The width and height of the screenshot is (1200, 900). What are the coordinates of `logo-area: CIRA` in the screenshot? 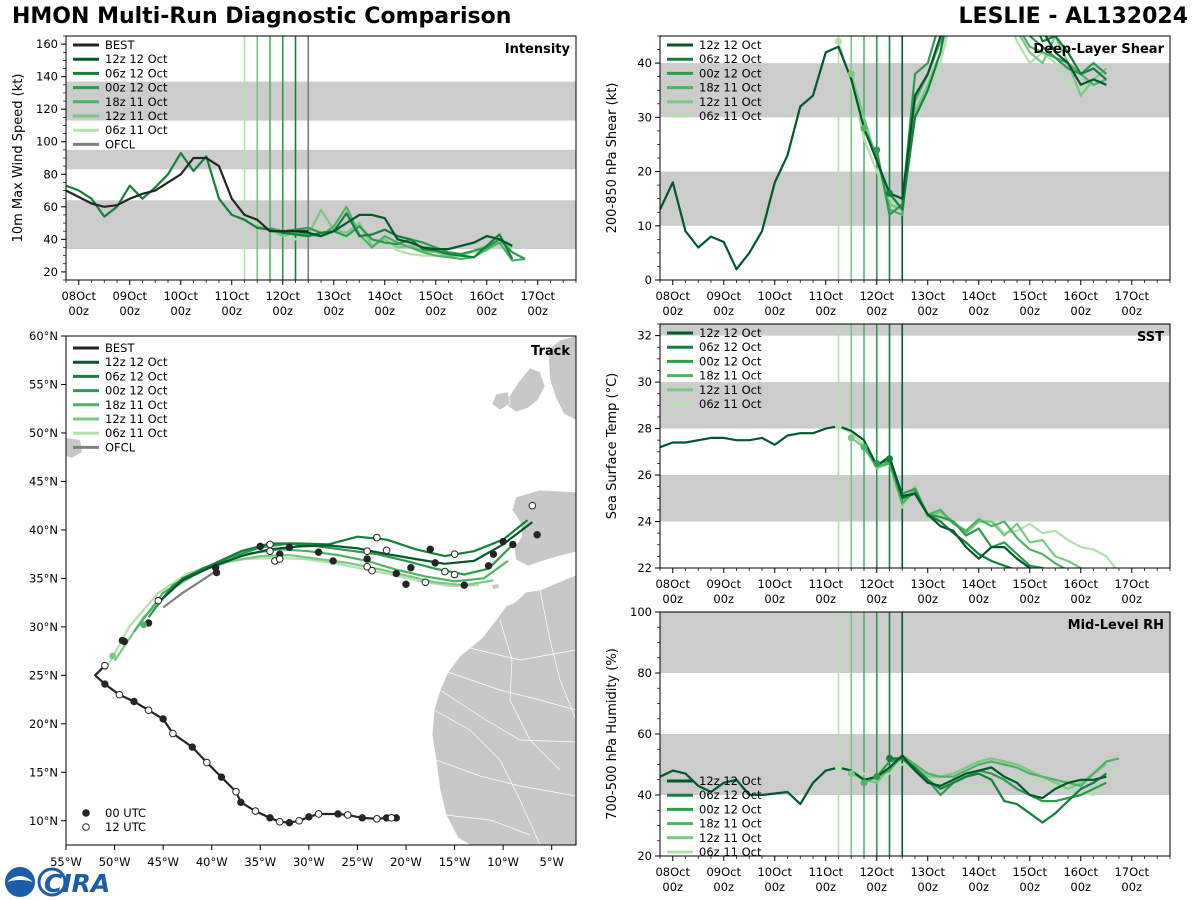 It's located at (57, 882).